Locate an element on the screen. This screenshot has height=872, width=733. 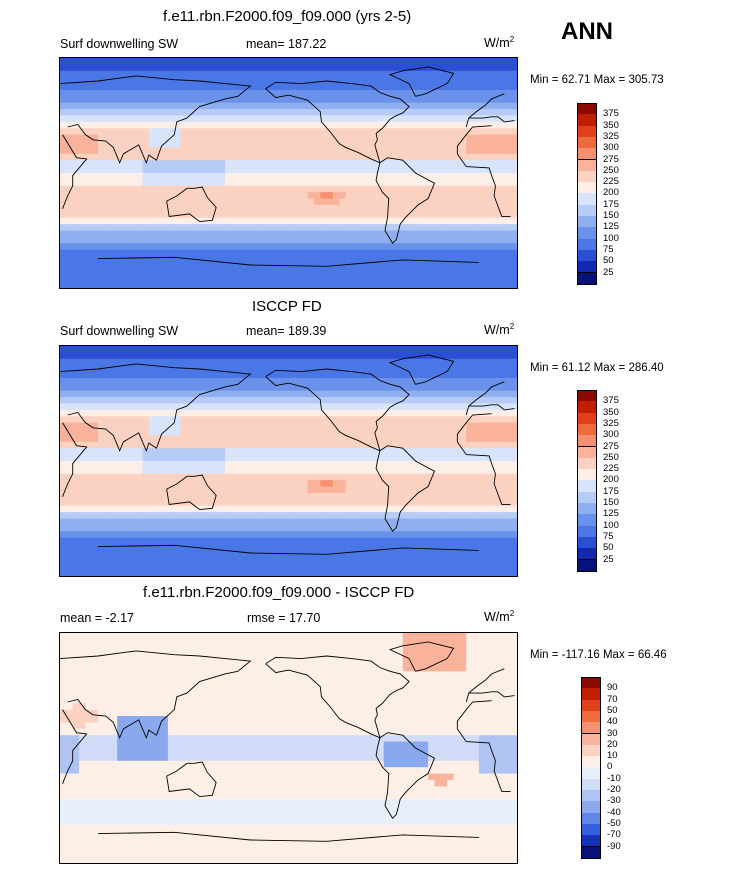
panel2-mean-label: mean= 189.39 is located at coordinates (286, 331).